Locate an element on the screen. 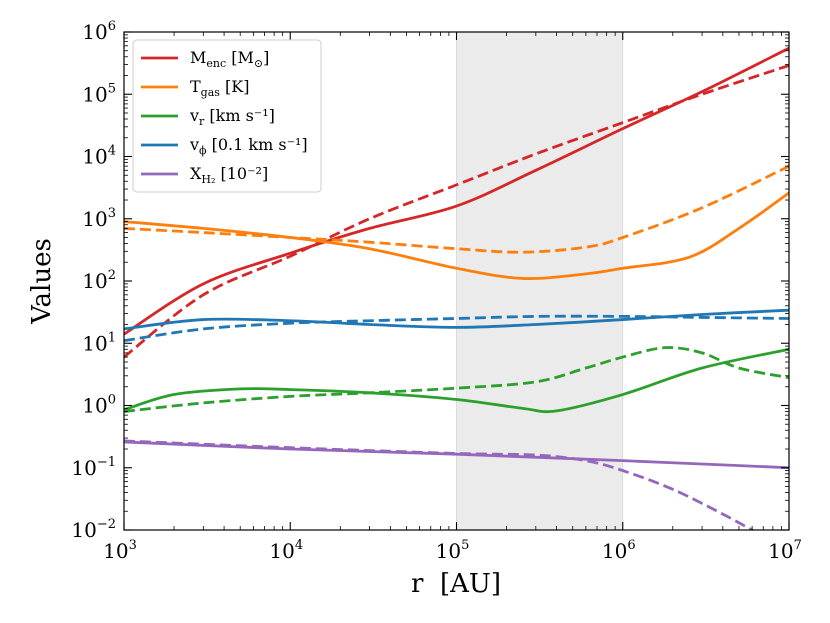 This screenshot has width=830, height=623. legend-label: vr [km s⁻¹] is located at coordinates (232, 117).